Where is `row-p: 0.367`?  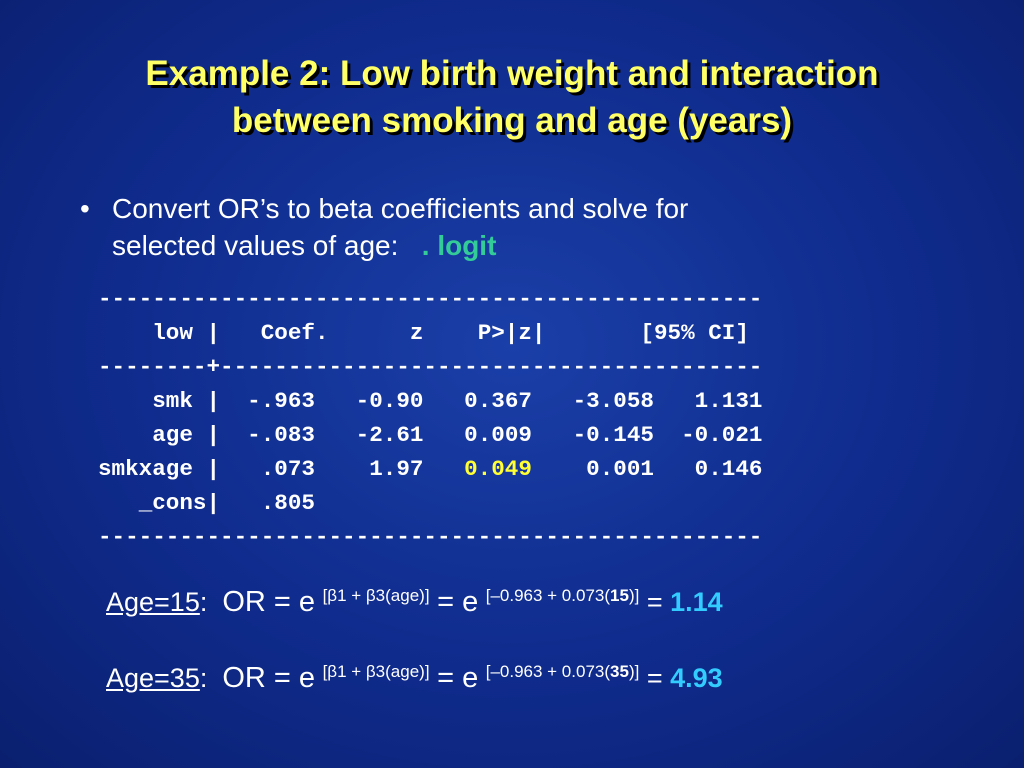
row-p: 0.367 is located at coordinates (498, 401).